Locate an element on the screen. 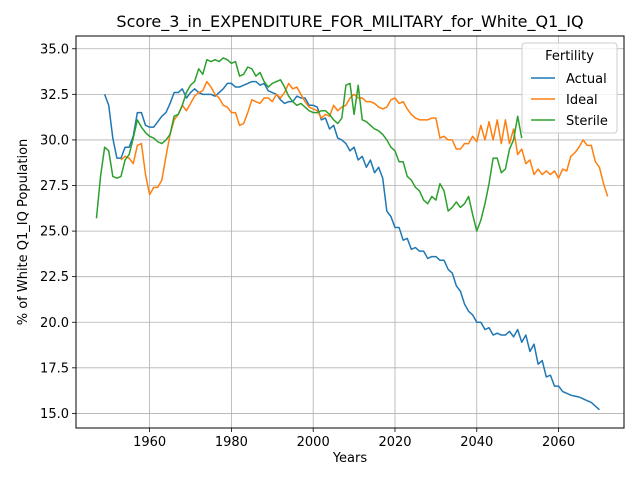  y-tick-label: 22.5 is located at coordinates (54, 277).